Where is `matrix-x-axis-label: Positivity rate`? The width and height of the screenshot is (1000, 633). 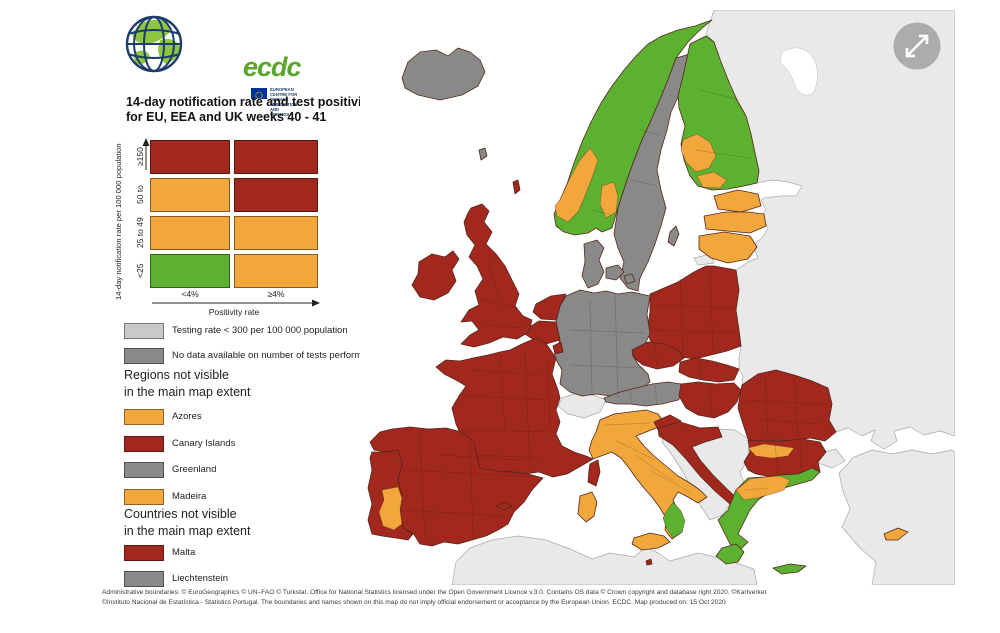
matrix-x-axis-label: Positivity rate is located at coordinates (234, 312).